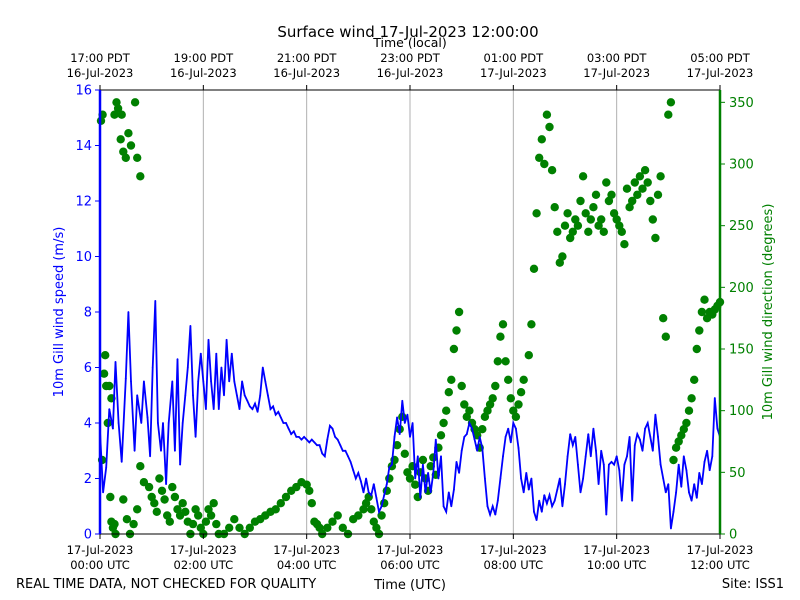 The image size is (800, 600). Describe the element at coordinates (733, 535) in the screenshot. I see `right-tick-label: 0` at that location.